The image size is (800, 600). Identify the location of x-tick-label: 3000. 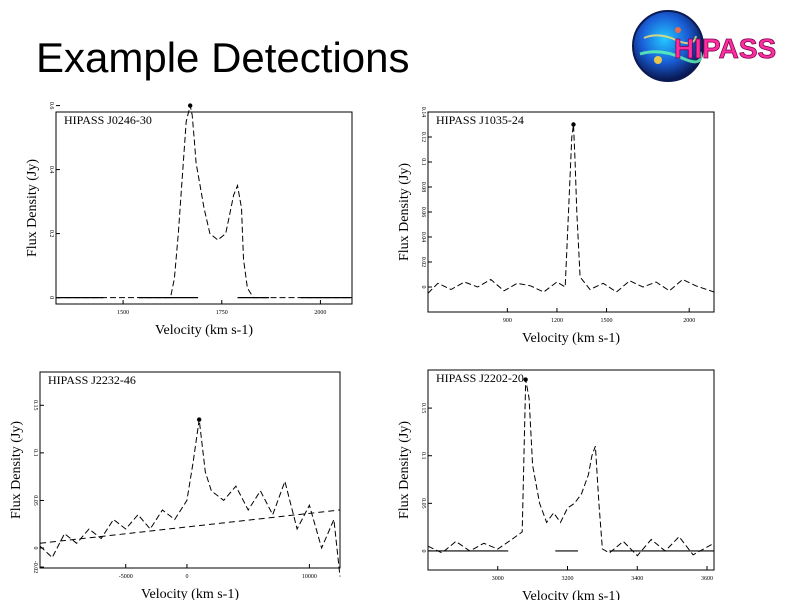
(498, 579).